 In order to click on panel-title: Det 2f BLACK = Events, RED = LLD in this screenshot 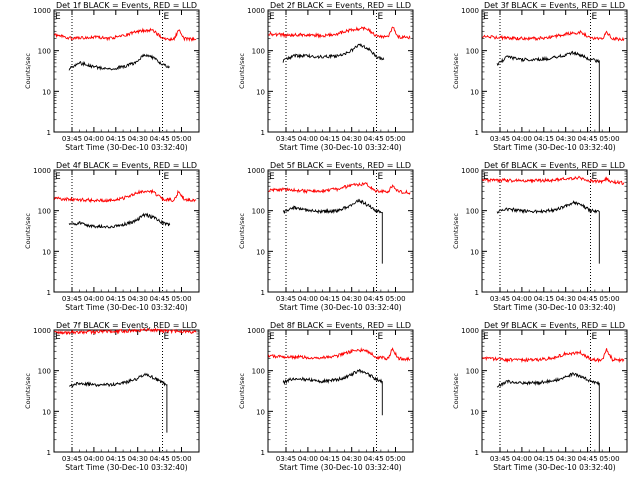, I will do `click(340, 5)`.